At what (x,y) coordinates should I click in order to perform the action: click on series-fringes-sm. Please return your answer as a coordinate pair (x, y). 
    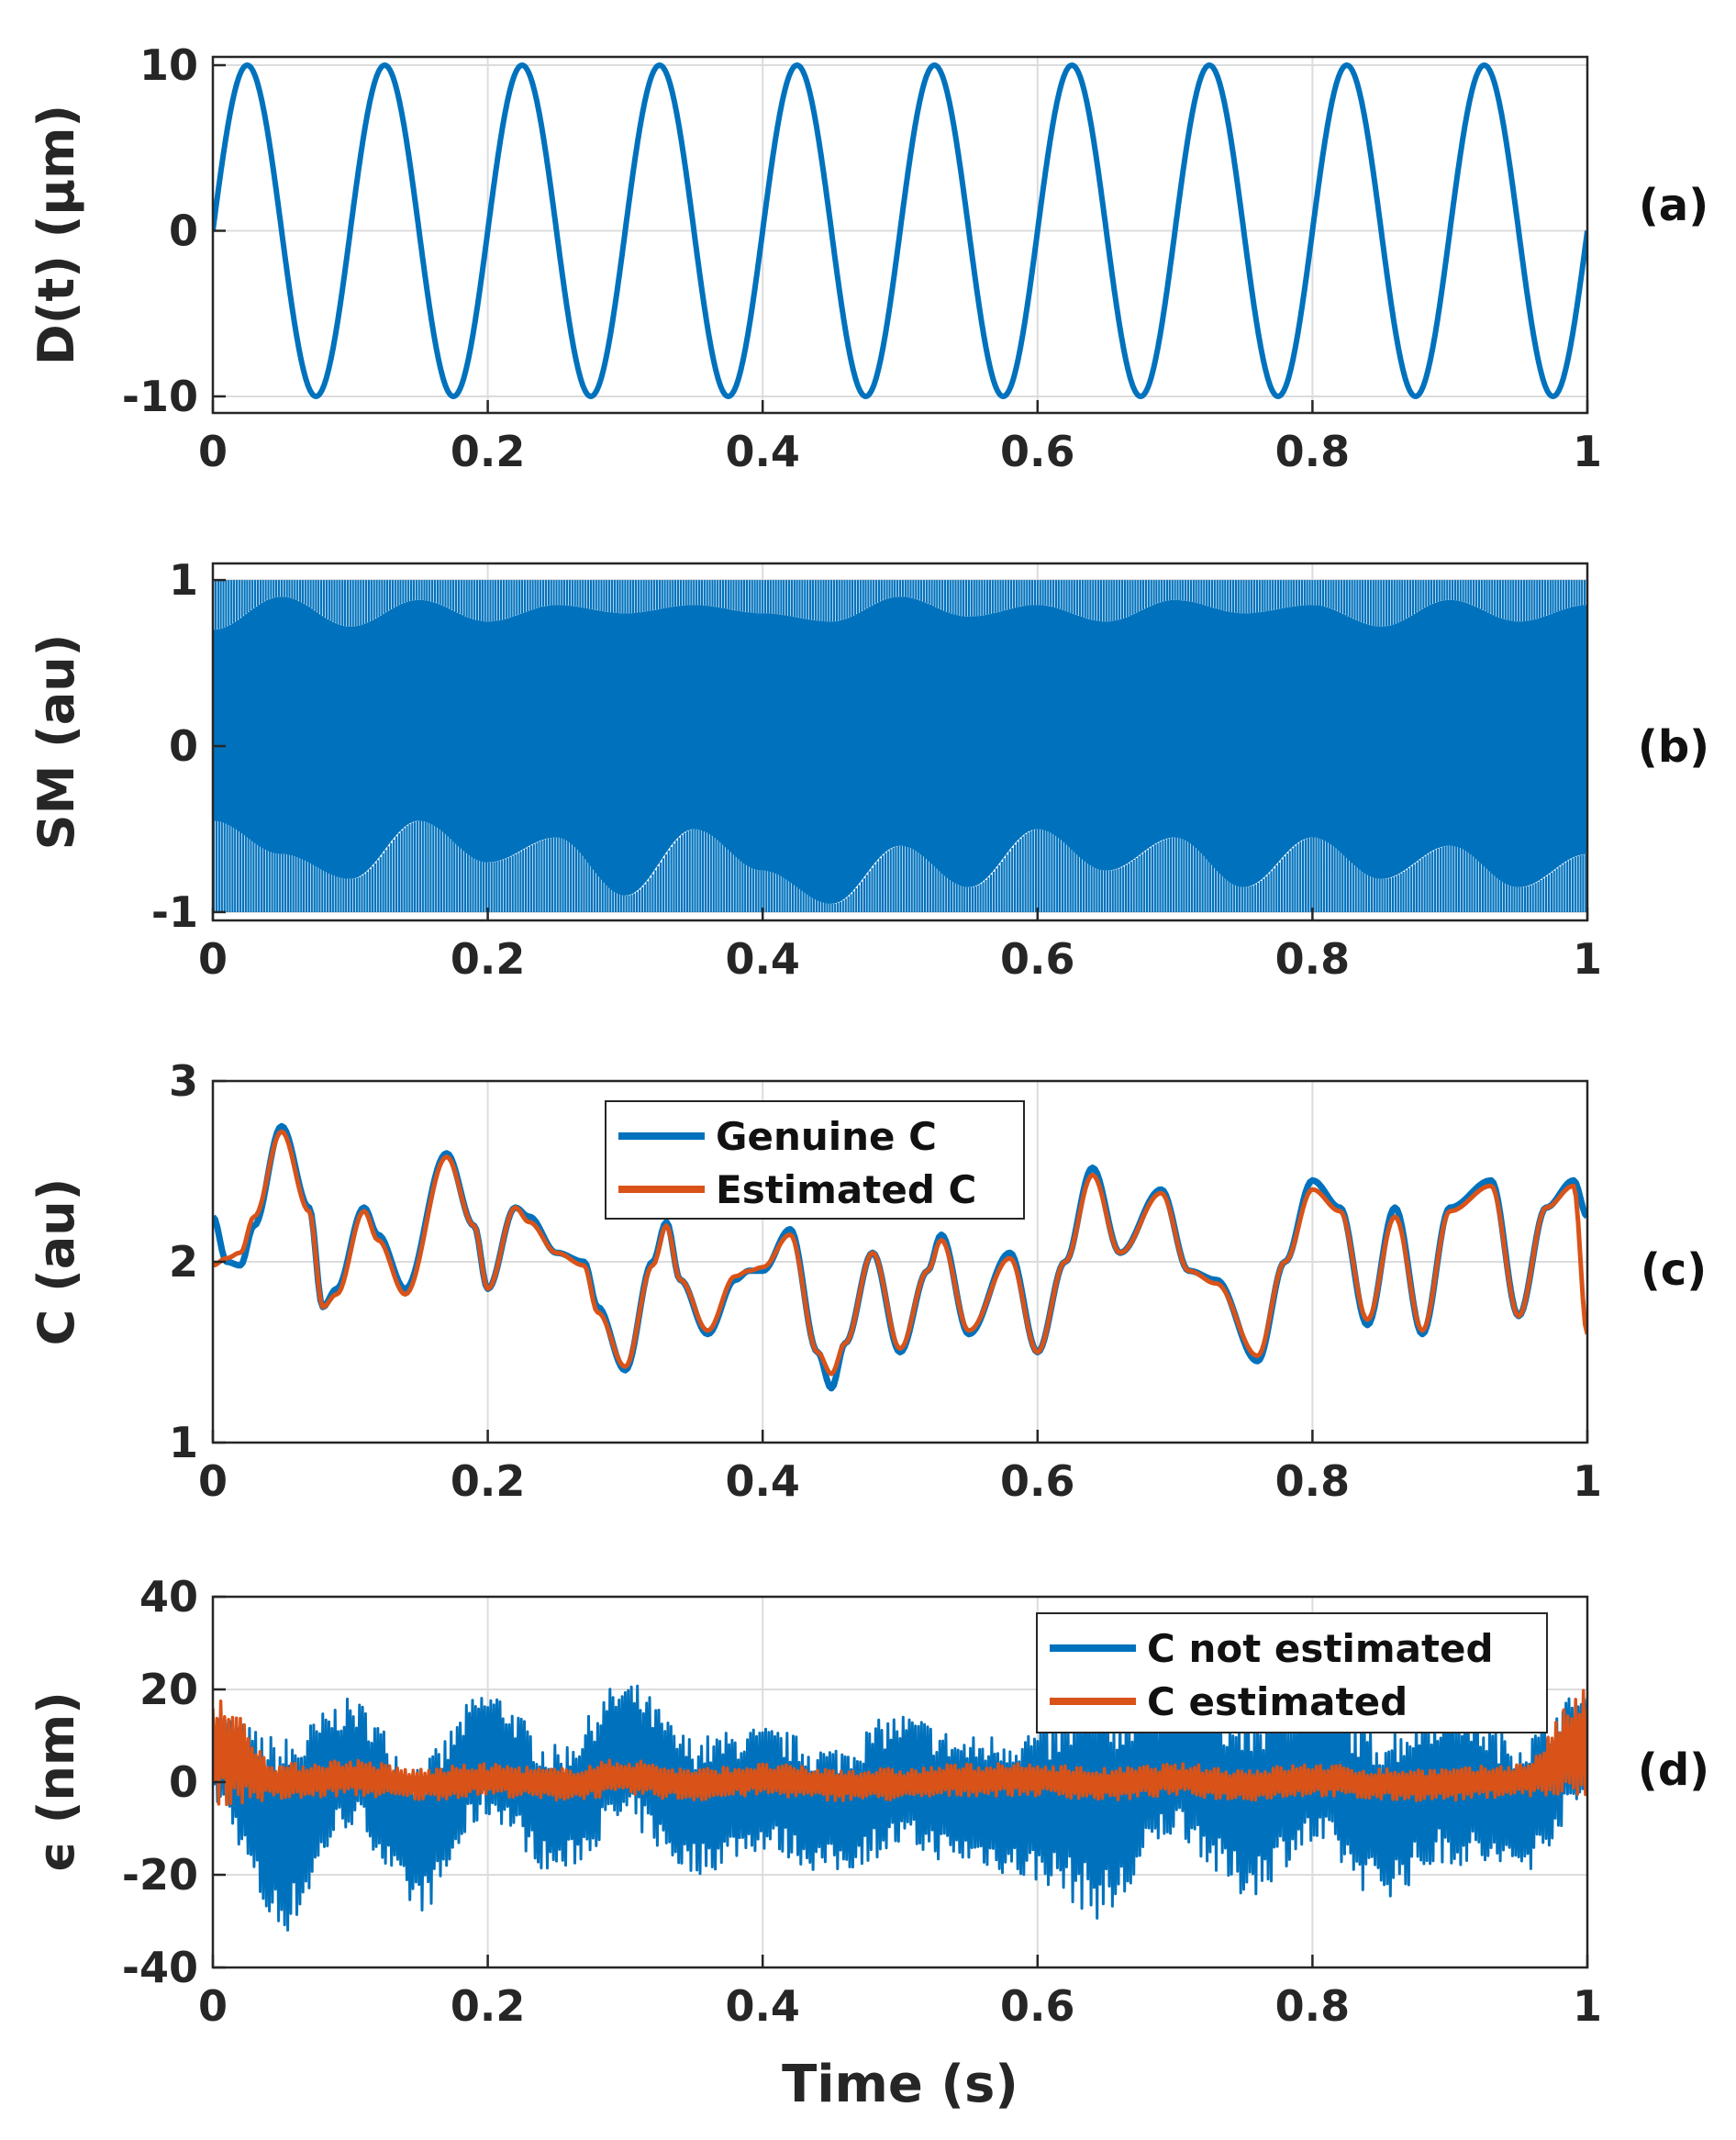
    Looking at the image, I should click on (900, 746).